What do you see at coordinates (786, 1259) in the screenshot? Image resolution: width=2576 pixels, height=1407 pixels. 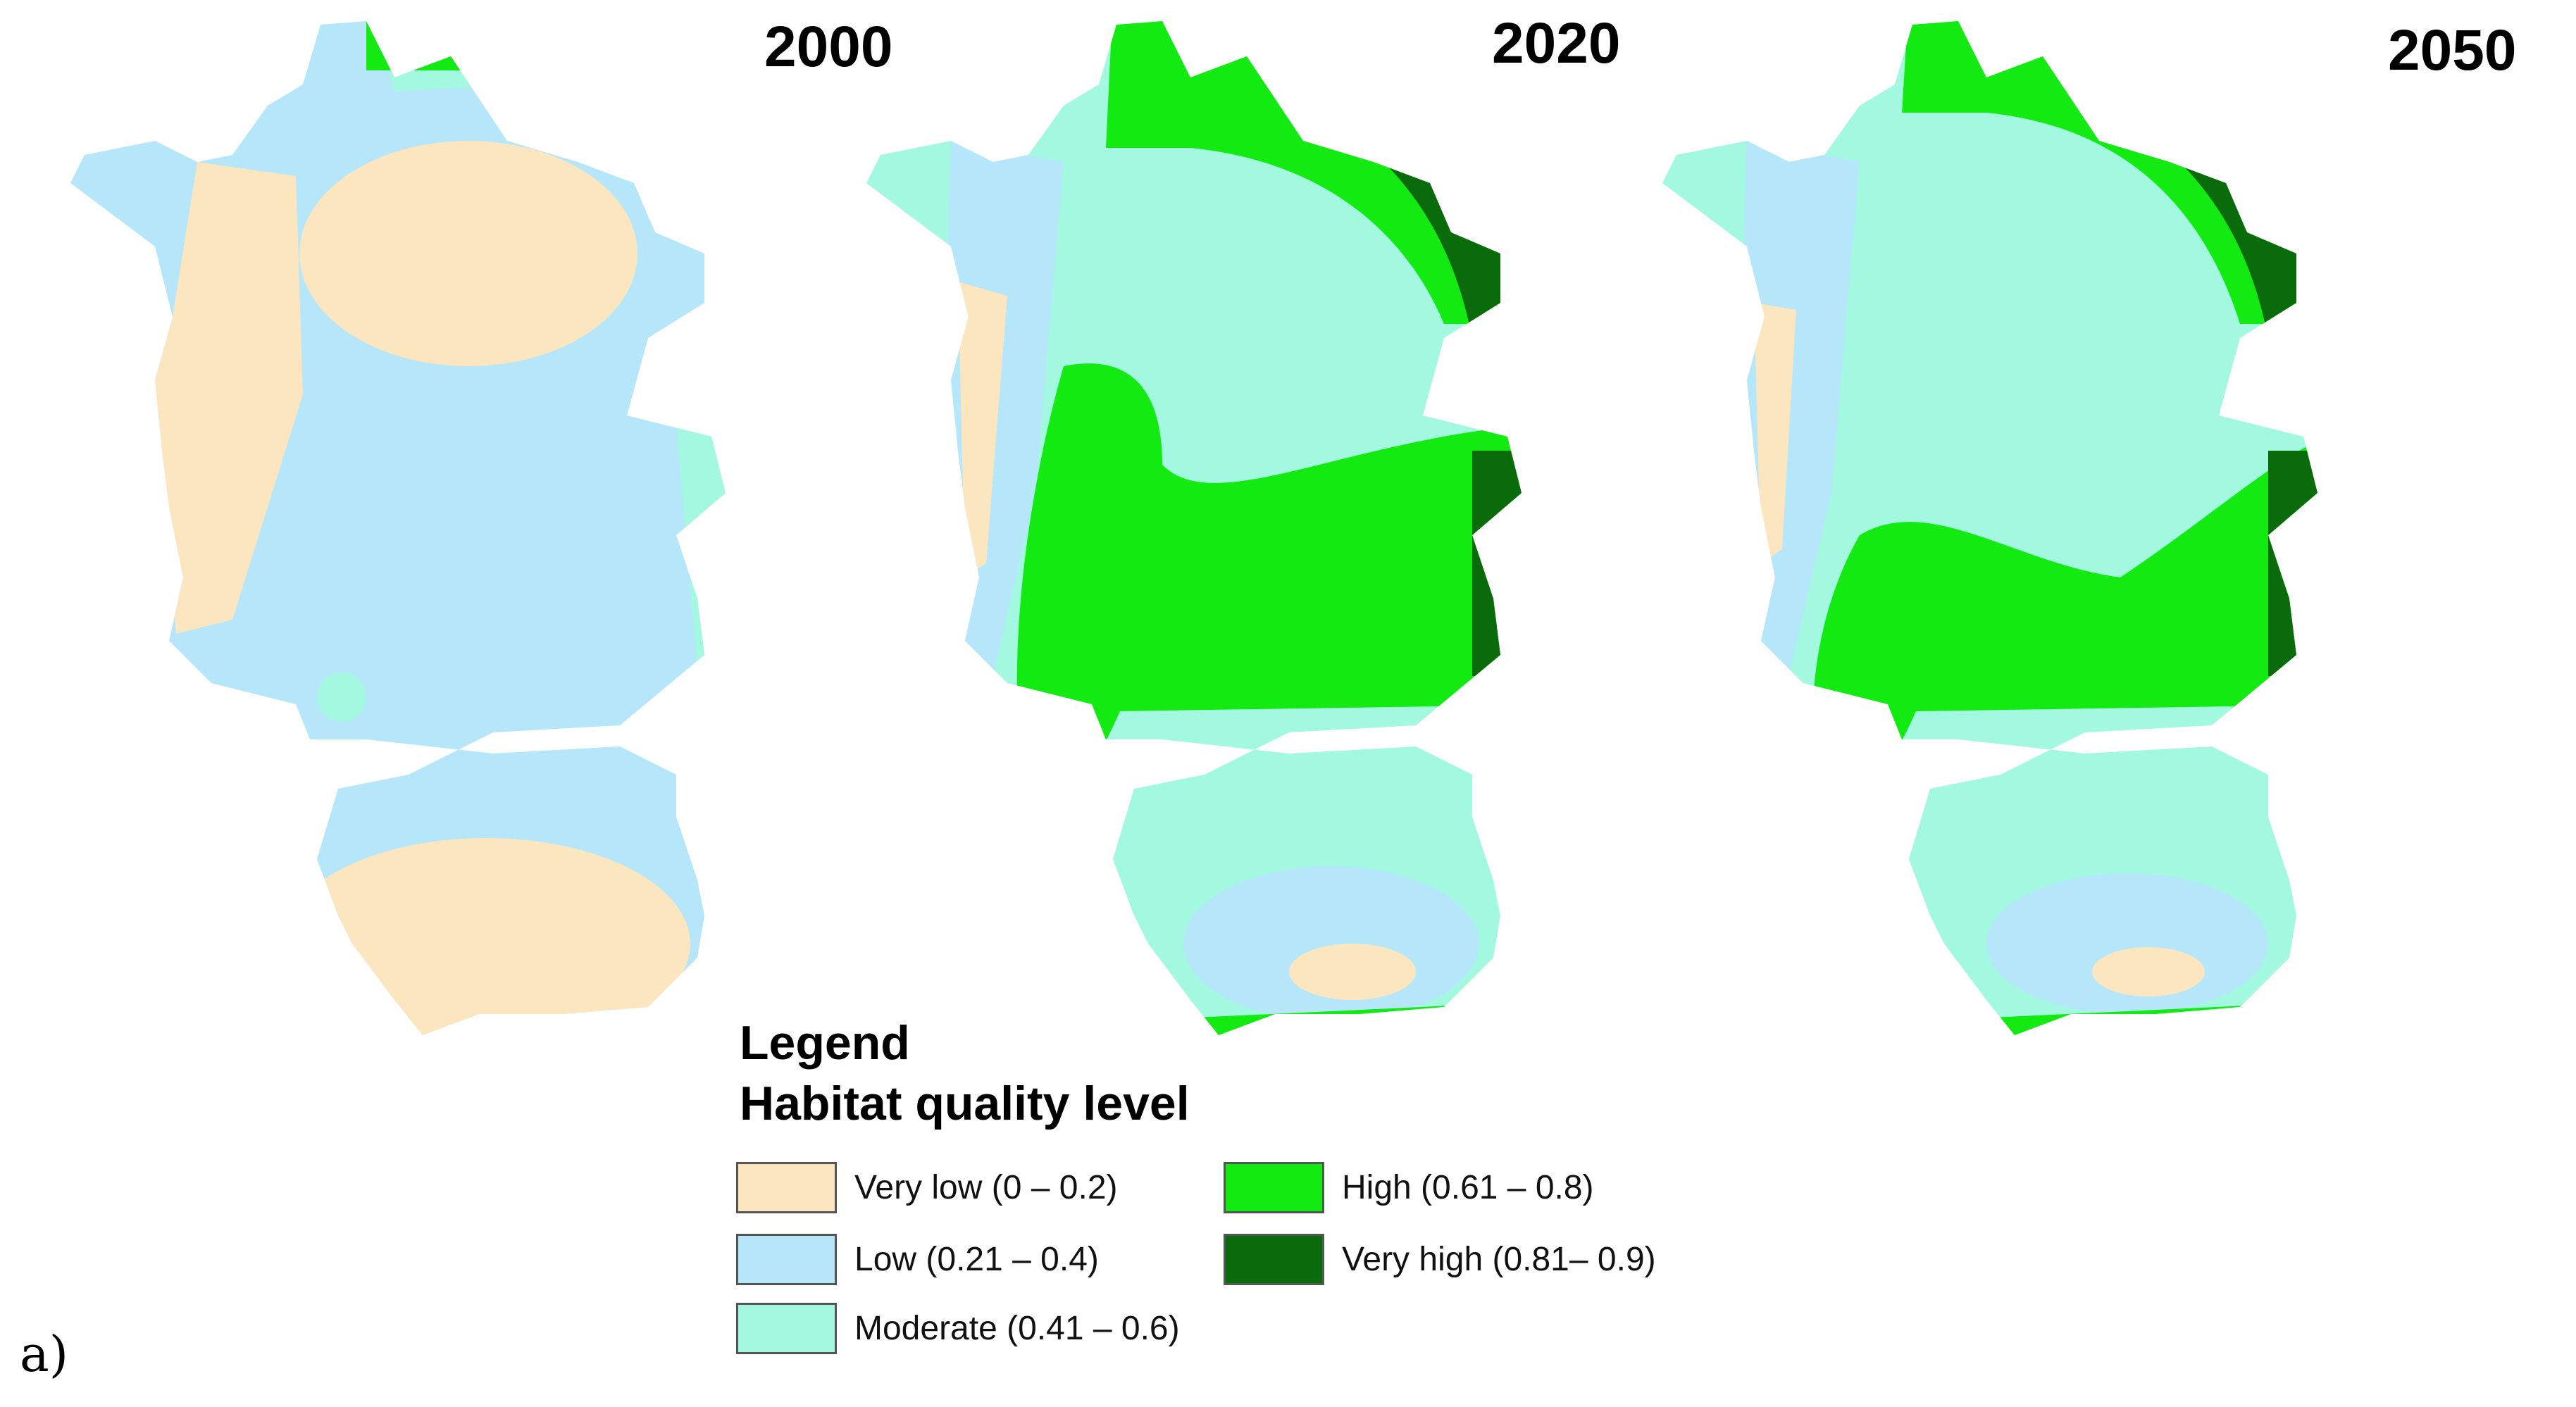 I see `legend-swatch-low` at bounding box center [786, 1259].